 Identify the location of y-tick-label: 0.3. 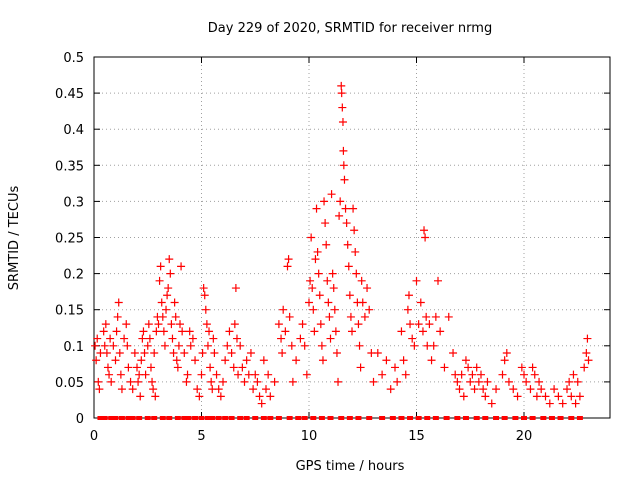
(73, 202).